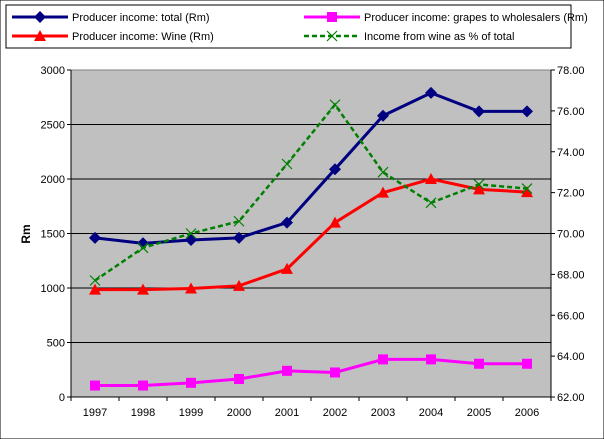 The image size is (604, 439). What do you see at coordinates (571, 275) in the screenshot?
I see `y2-tick-label: 68.00` at bounding box center [571, 275].